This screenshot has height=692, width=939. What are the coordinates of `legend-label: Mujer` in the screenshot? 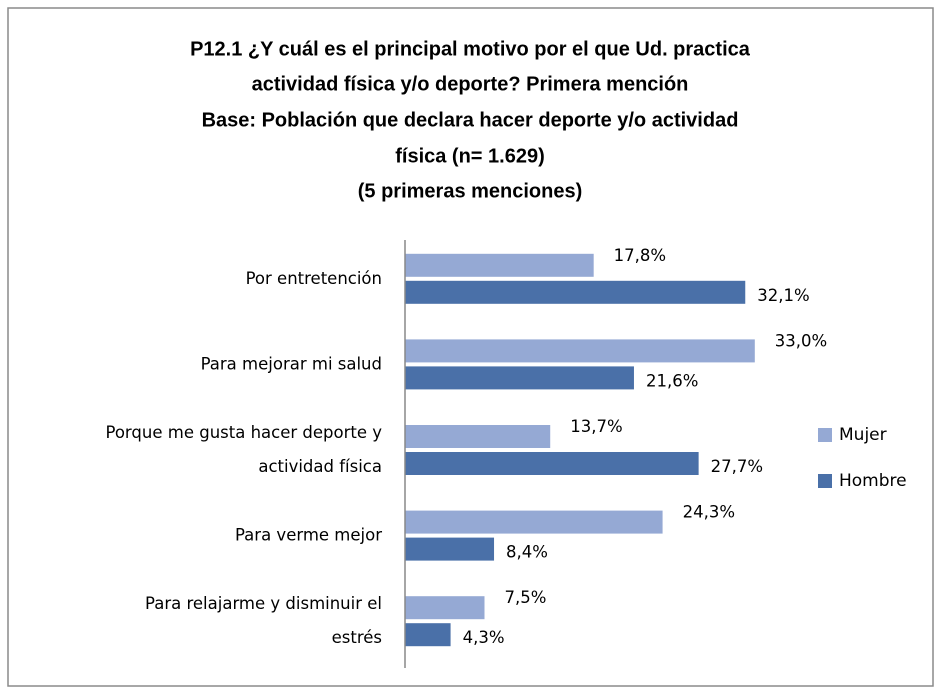 It's located at (863, 435).